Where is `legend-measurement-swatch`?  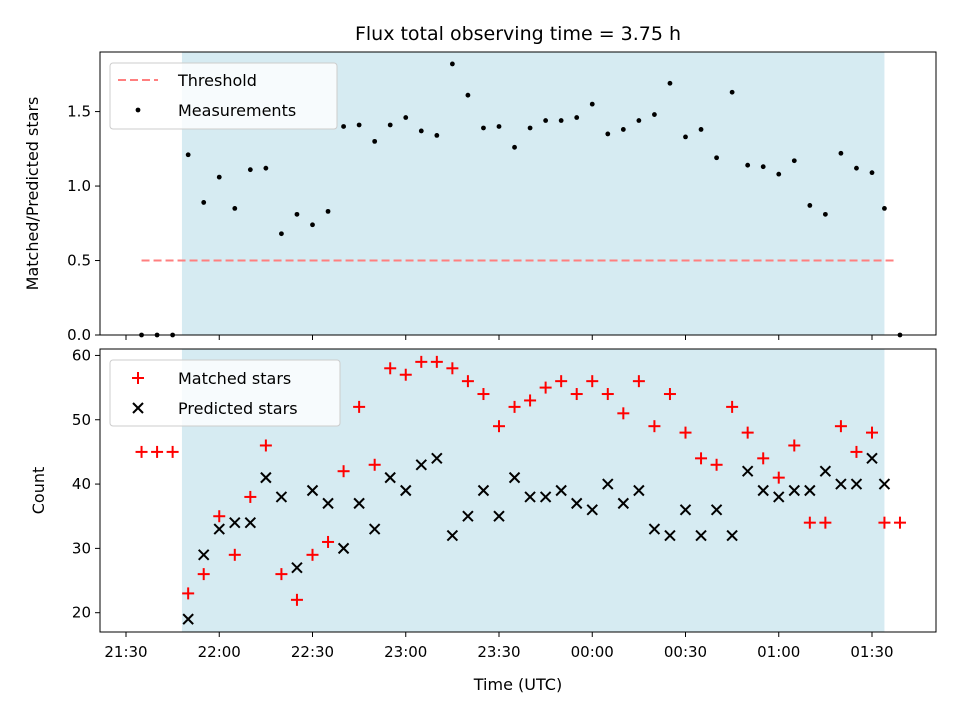
legend-measurement-swatch is located at coordinates (138, 110).